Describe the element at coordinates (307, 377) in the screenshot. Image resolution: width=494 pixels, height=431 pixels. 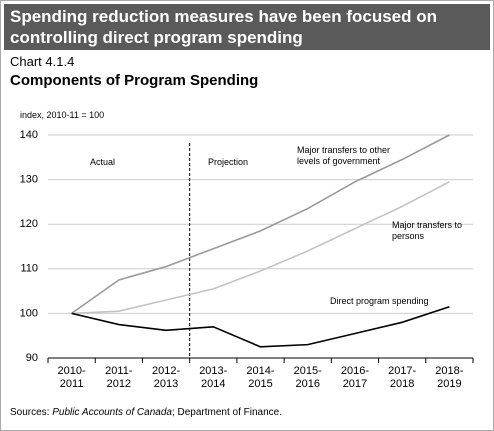
I see `x-tick-label: 2015-2016` at that location.